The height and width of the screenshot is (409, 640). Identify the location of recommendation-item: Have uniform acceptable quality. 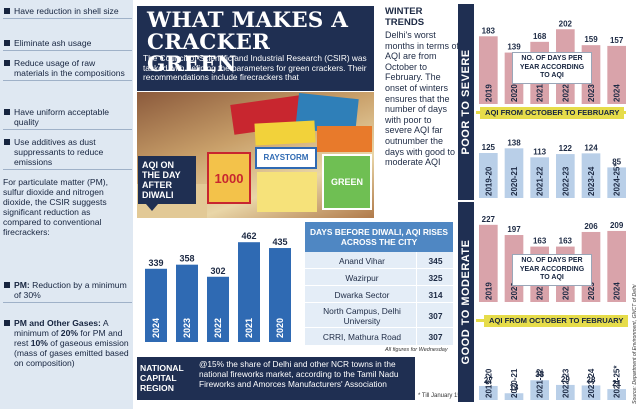
(67, 118).